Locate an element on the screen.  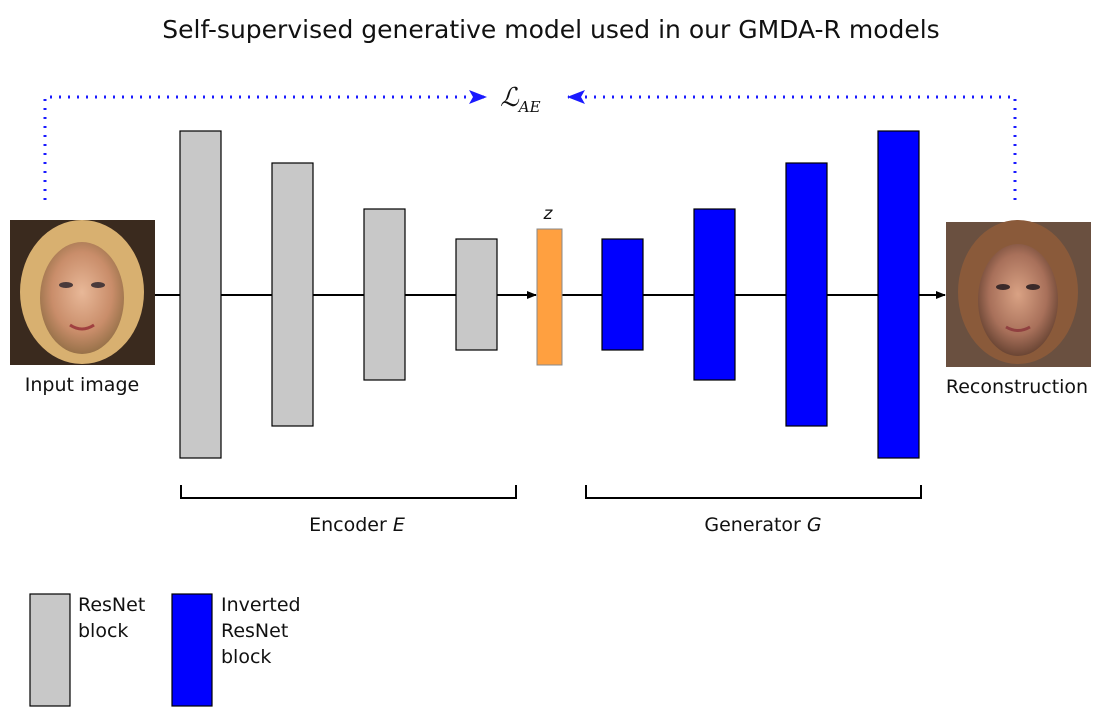
legend-label: ResNet block is located at coordinates (111, 618).